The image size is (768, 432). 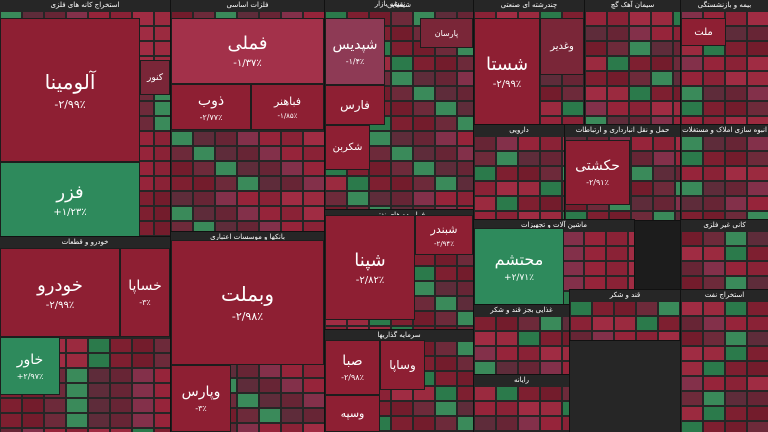 I want to click on stock-tile: شپدیس -۱/۴٪, so click(x=355, y=51).